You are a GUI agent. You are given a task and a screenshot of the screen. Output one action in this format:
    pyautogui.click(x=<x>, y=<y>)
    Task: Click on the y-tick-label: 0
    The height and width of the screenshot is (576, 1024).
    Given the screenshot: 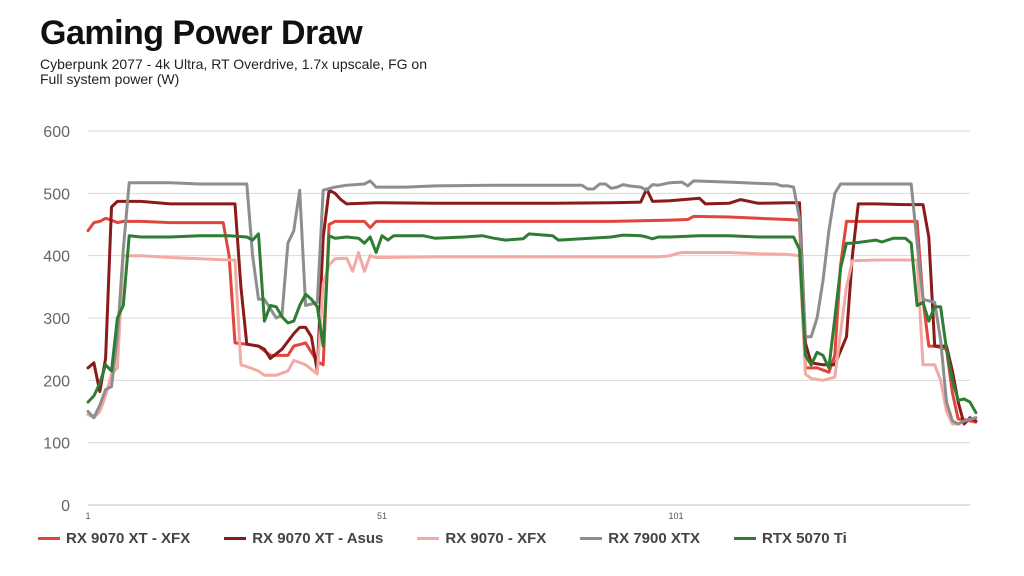 What is the action you would take?
    pyautogui.click(x=65, y=506)
    